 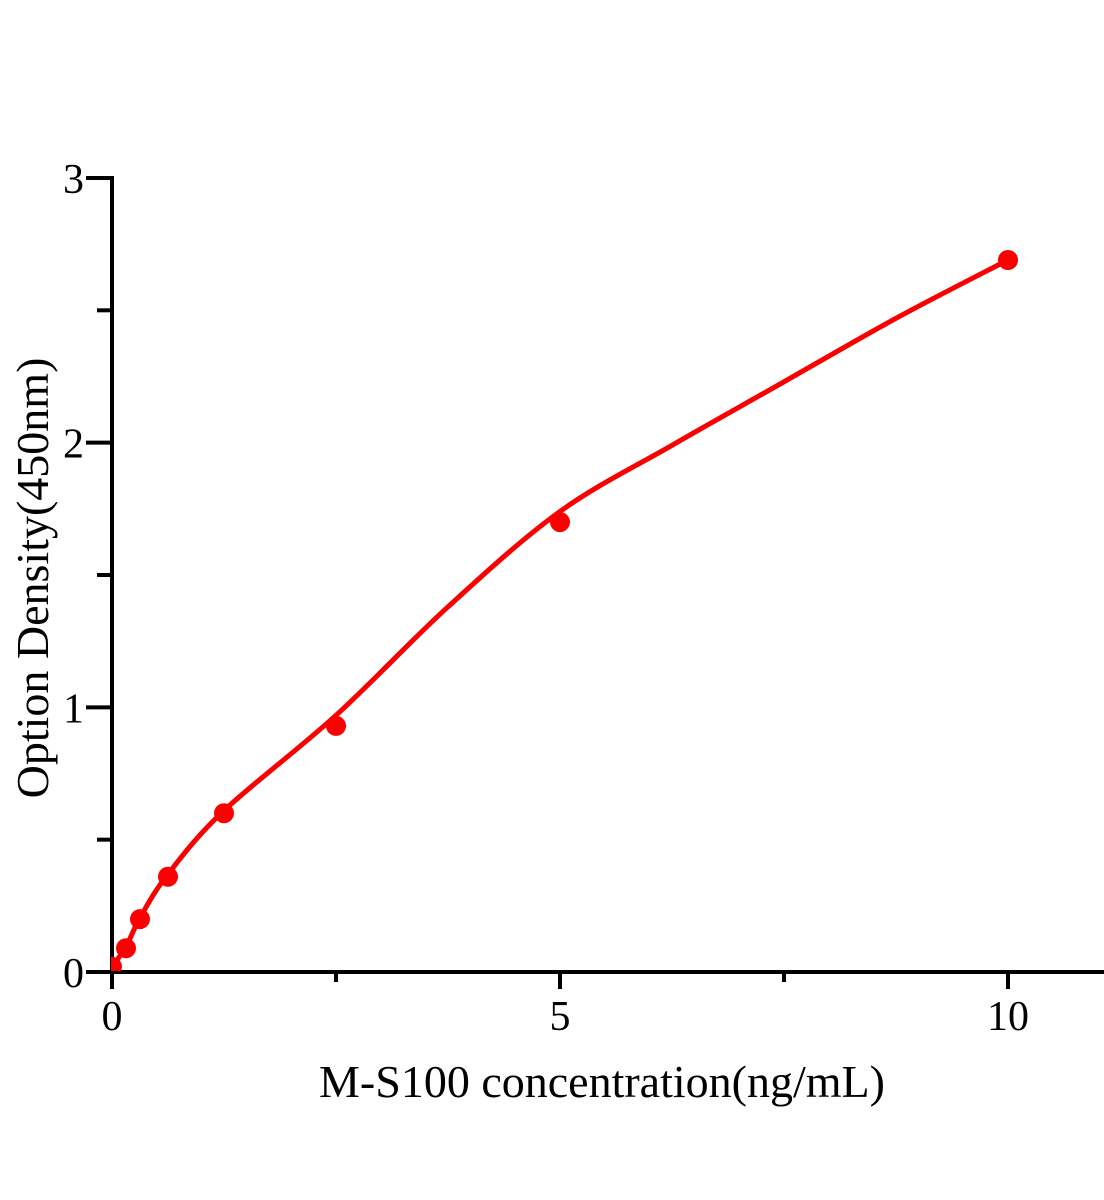 I want to click on data-point-x1.25, so click(x=224, y=813).